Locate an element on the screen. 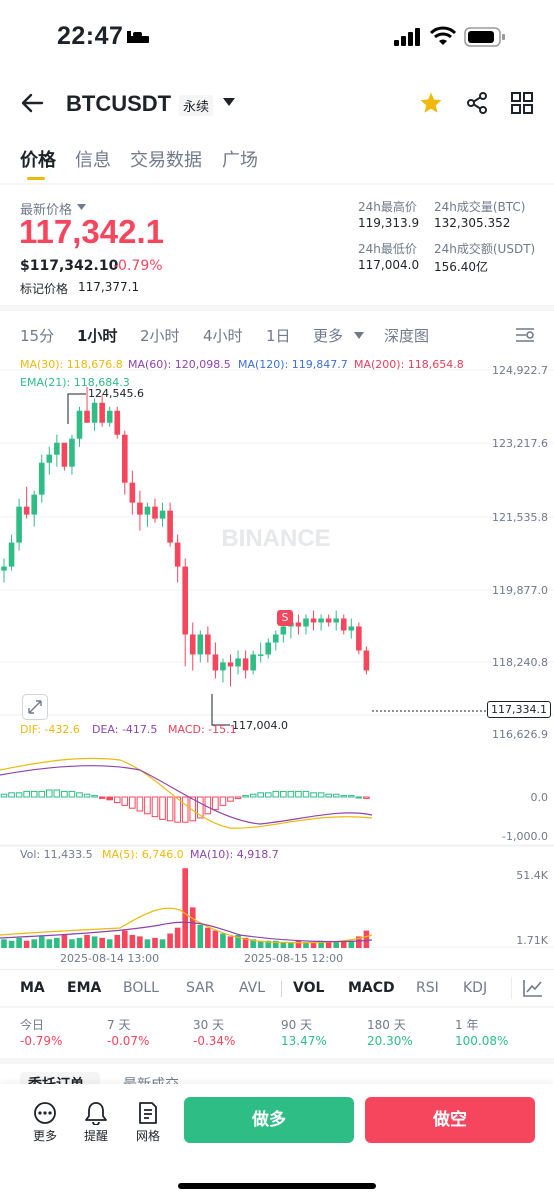 The image size is (554, 1200). indicator-rsi: RSI is located at coordinates (427, 988).